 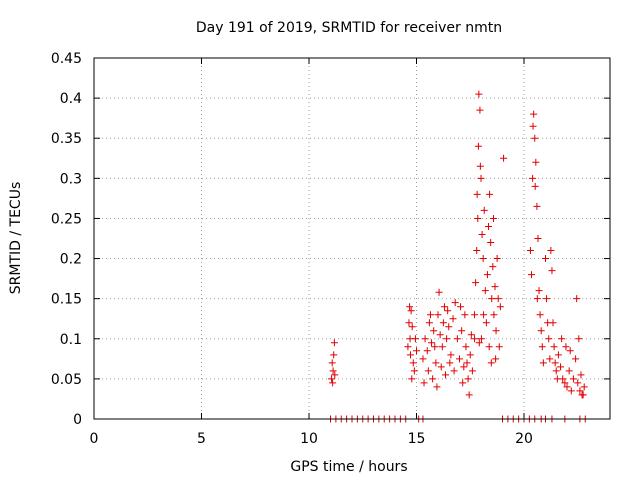 What do you see at coordinates (94, 439) in the screenshot?
I see `x-tick-label: 0` at bounding box center [94, 439].